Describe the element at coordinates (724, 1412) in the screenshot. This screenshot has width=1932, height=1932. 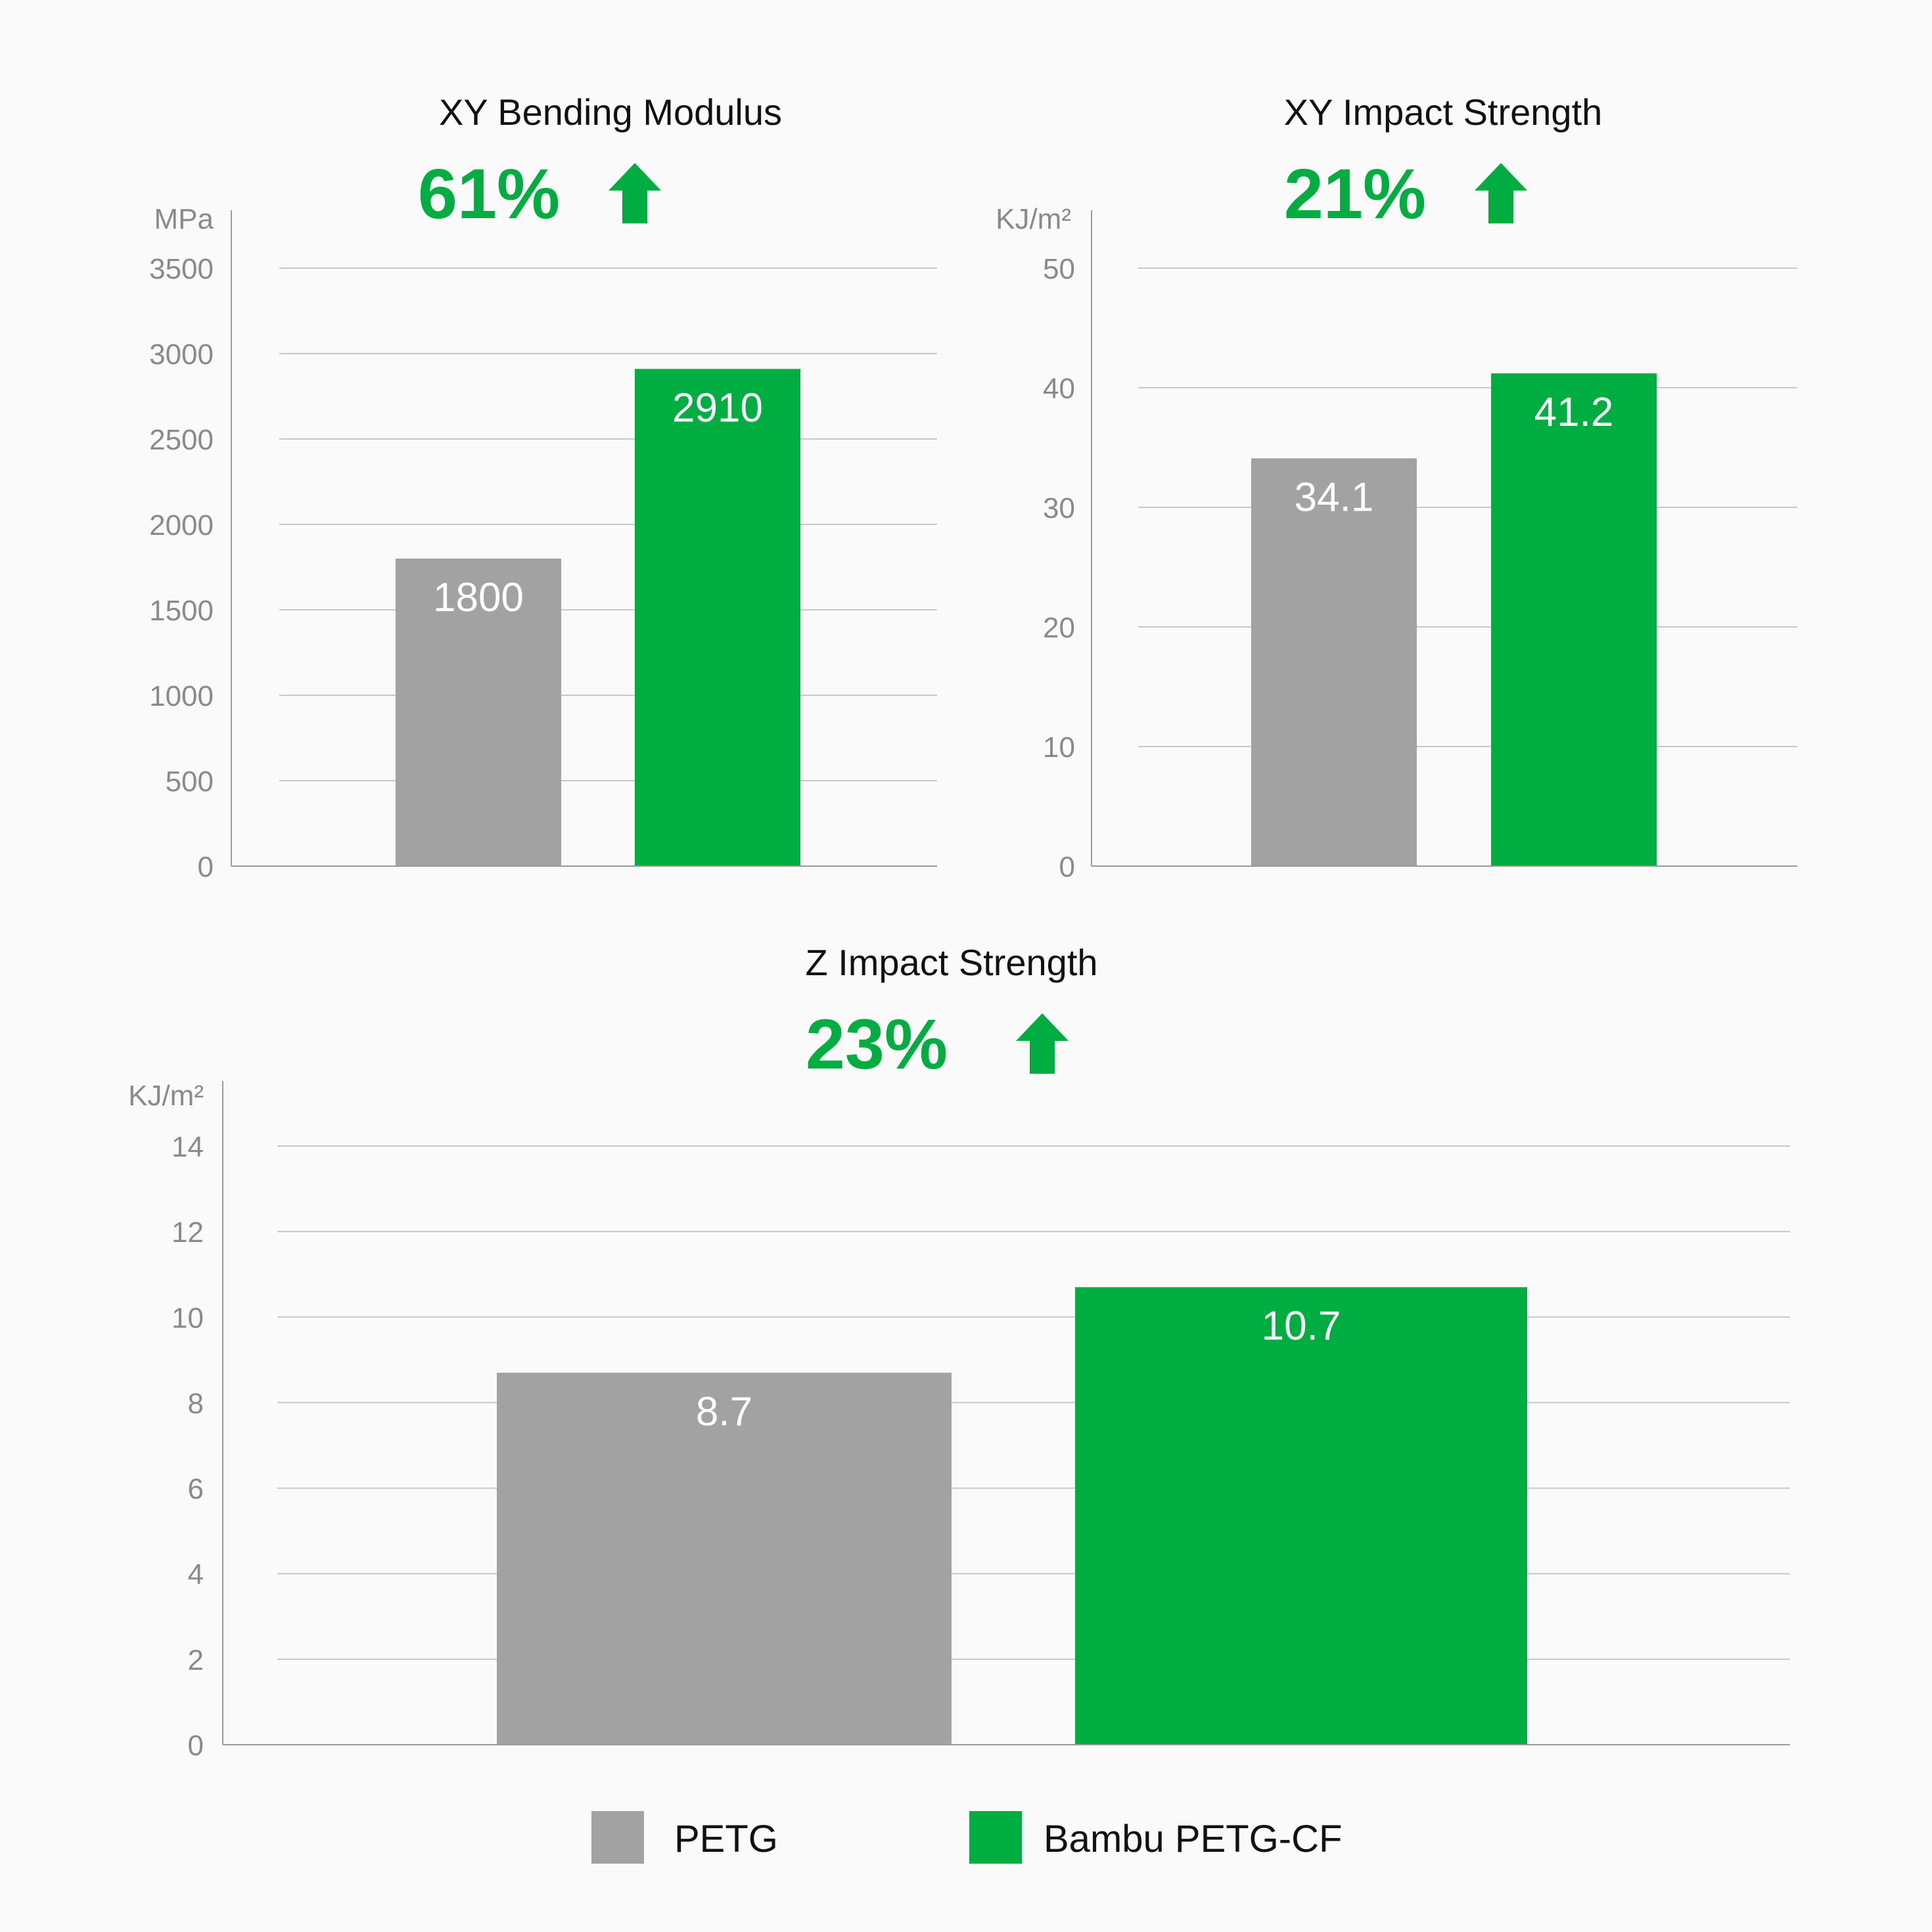
I see `bar-value-label: 8.7` at that location.